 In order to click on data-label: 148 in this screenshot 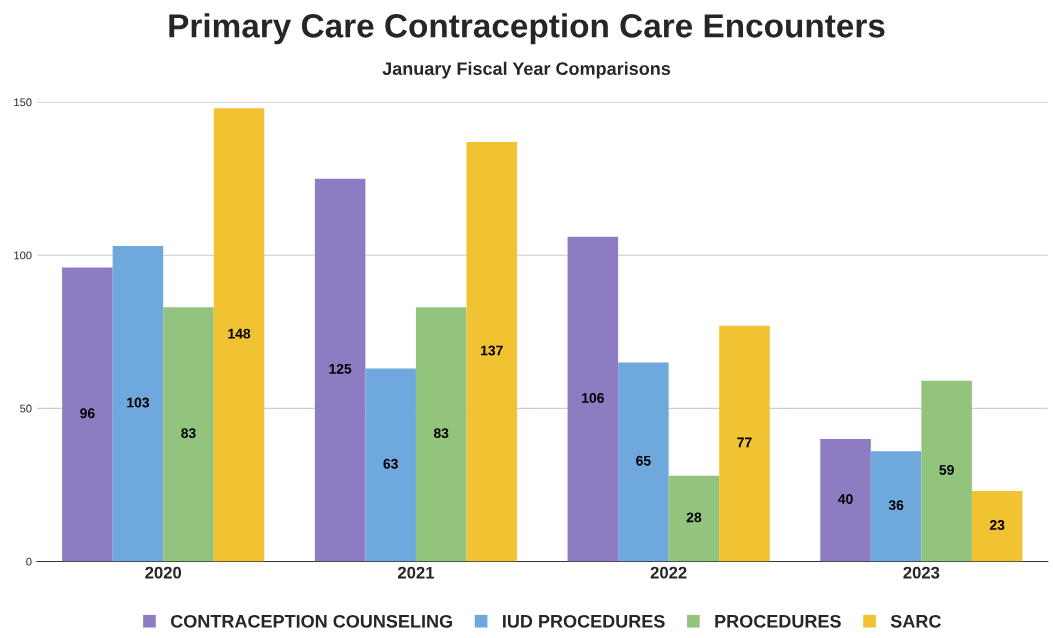, I will do `click(239, 333)`.